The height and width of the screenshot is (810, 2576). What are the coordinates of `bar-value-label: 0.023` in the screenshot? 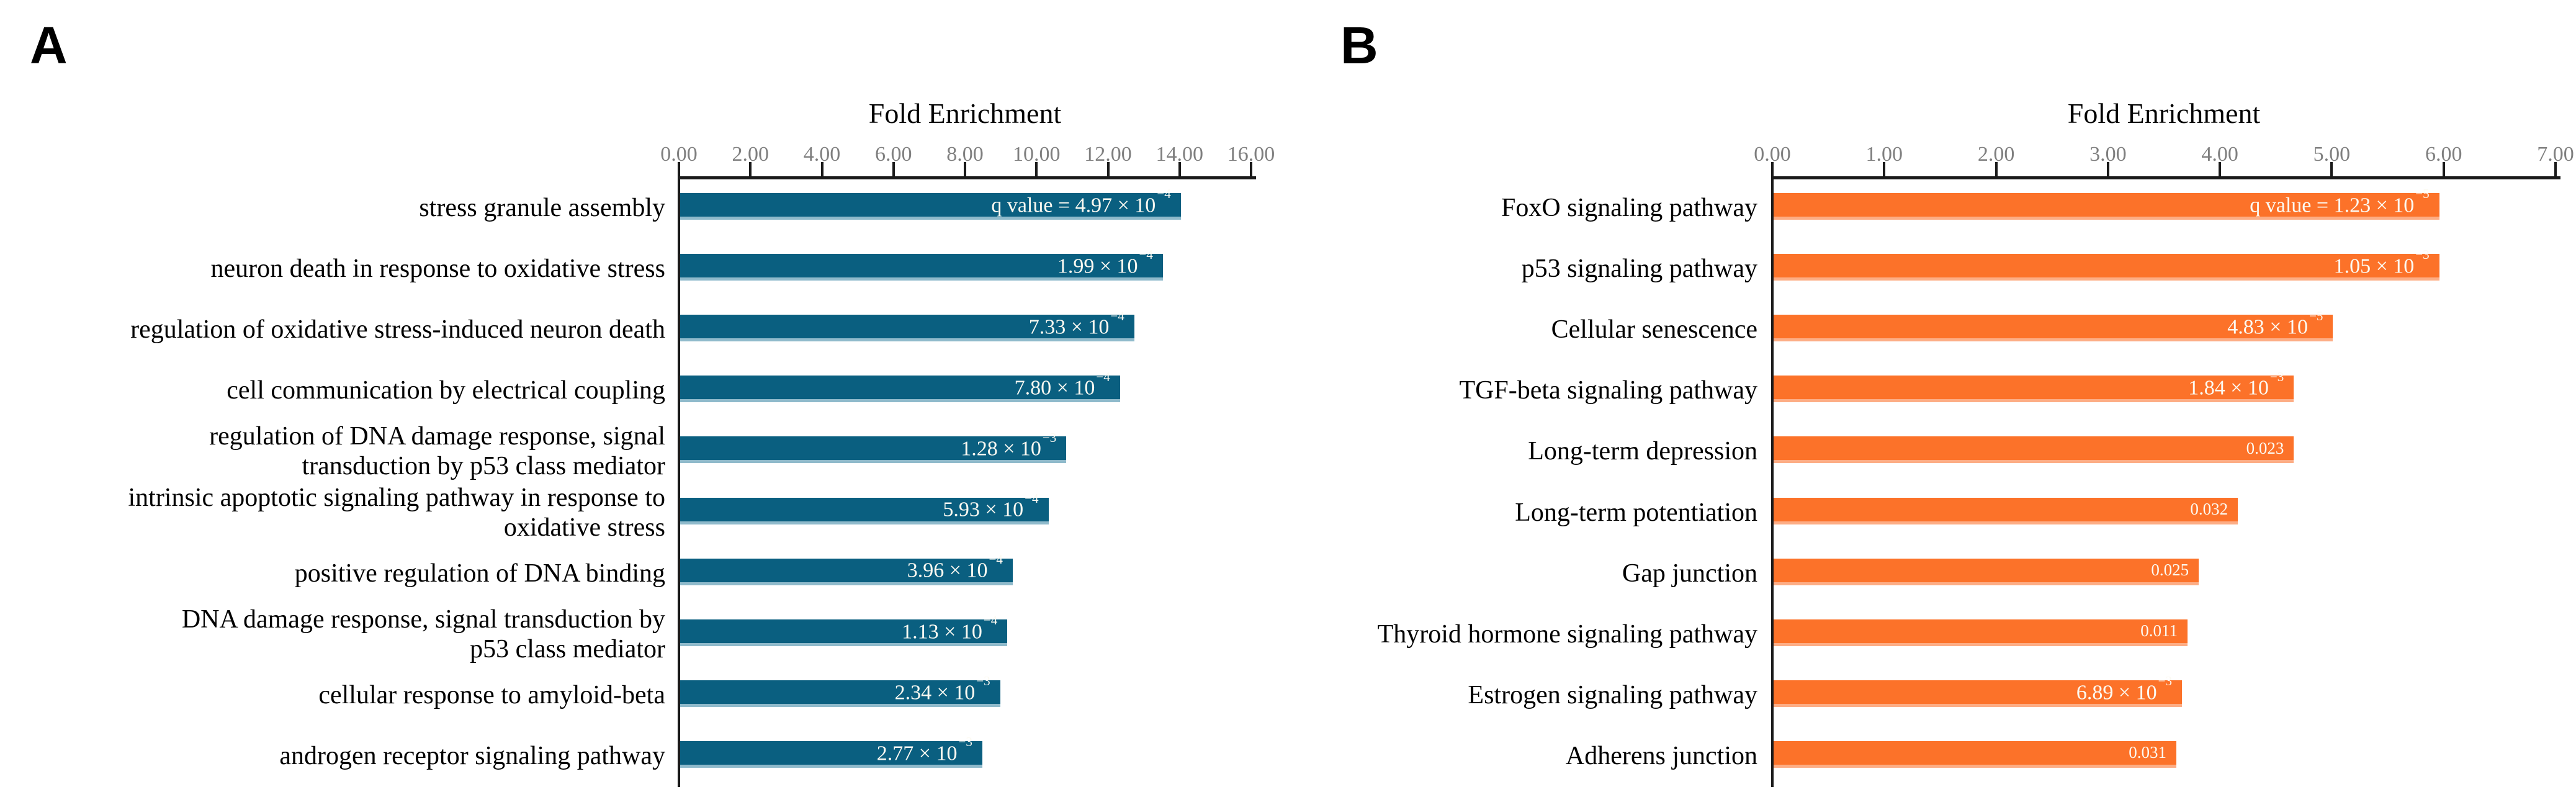 It's located at (2265, 448).